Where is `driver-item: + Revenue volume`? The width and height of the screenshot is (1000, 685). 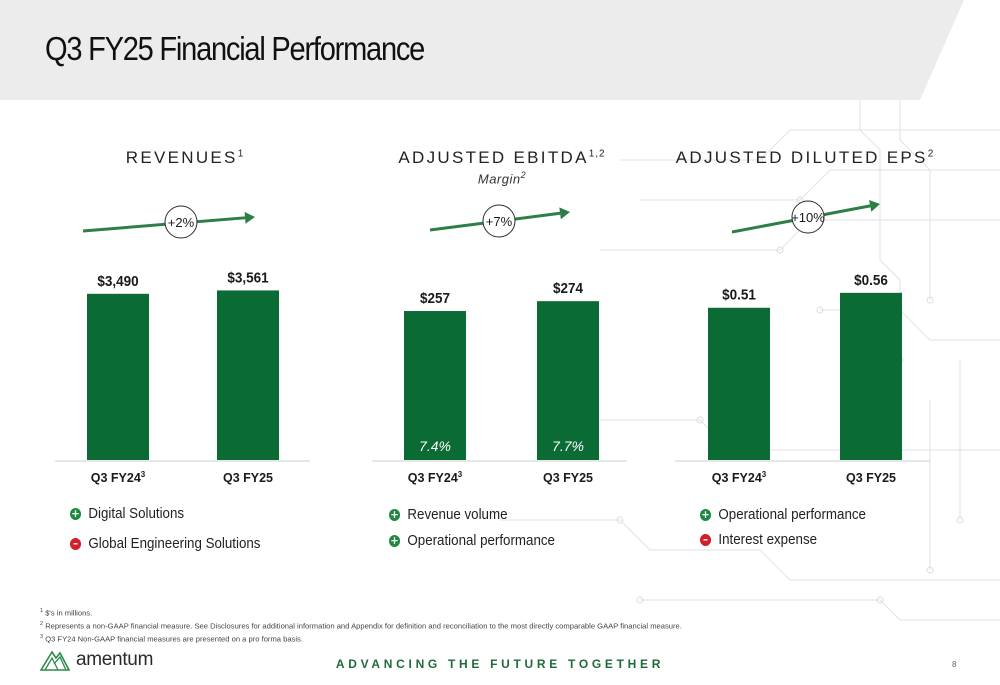 driver-item: + Revenue volume is located at coordinates (448, 515).